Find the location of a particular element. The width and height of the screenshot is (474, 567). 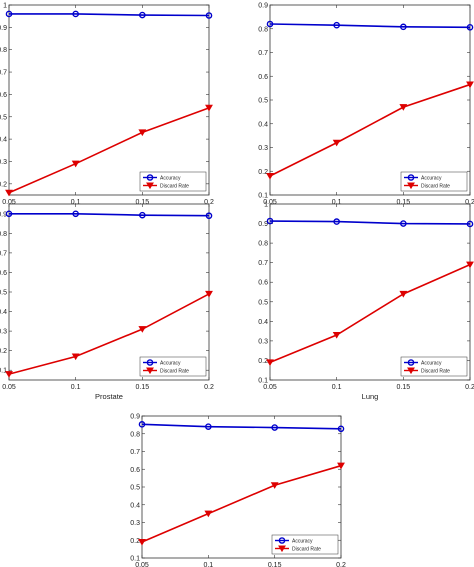

legend-label: Discard Rate is located at coordinates (435, 371).